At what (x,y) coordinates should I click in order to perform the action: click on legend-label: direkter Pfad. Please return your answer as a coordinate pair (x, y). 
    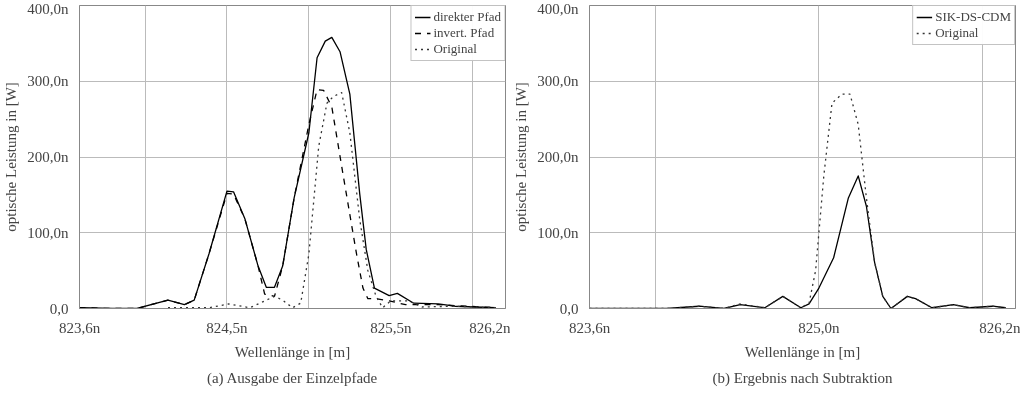
    Looking at the image, I should click on (467, 17).